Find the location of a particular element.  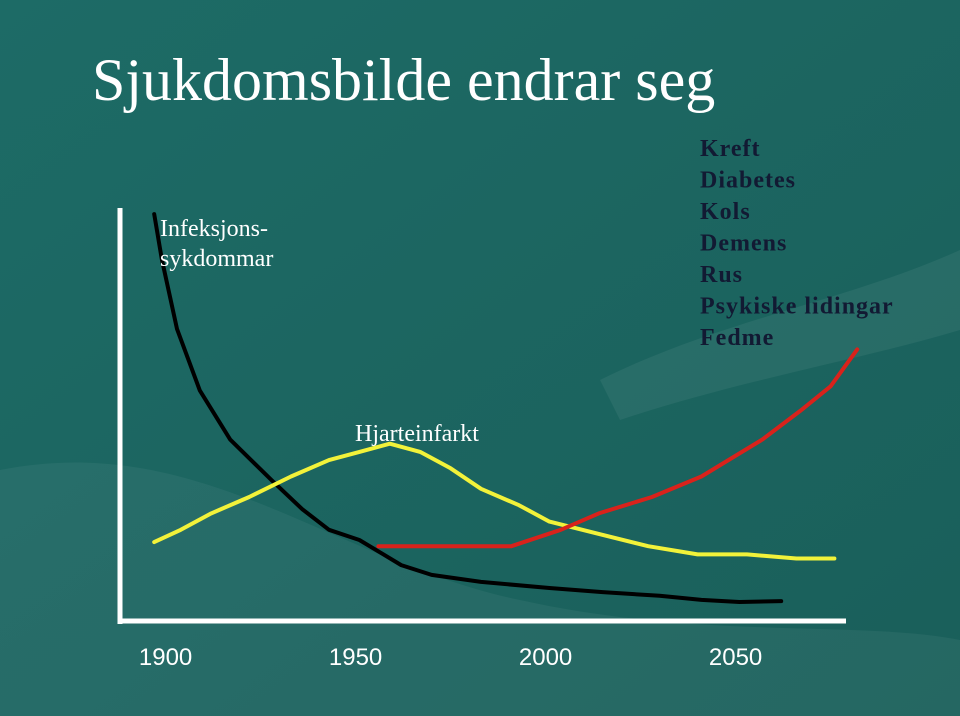

series-label: Diabetes is located at coordinates (748, 181).